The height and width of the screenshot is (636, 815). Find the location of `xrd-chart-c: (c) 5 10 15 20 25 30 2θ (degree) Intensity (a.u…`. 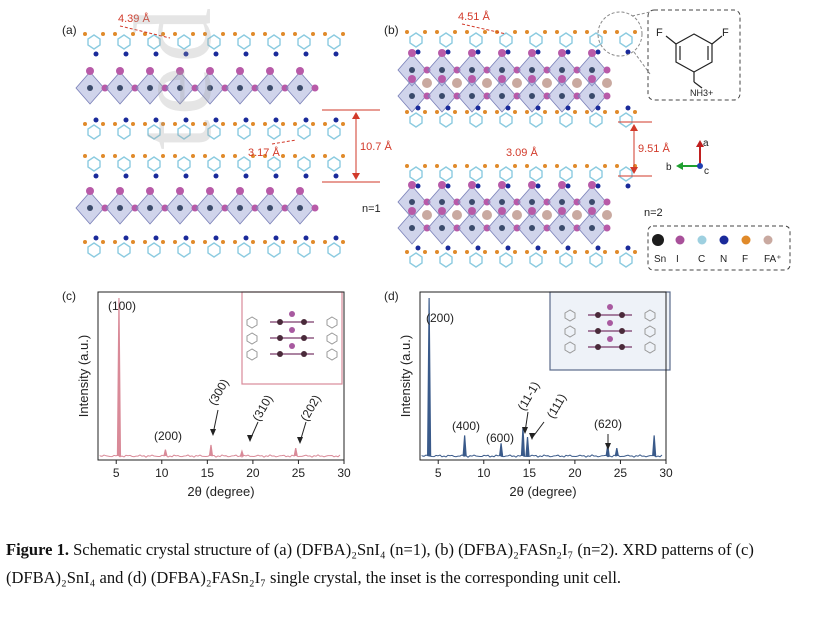

xrd-chart-c: (c) 5 10 15 20 25 30 2θ (degree) Intensity (a.u… is located at coordinates (206, 394).